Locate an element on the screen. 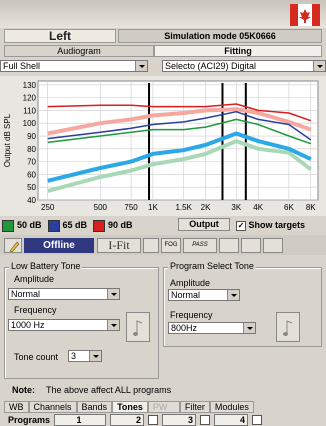 Image resolution: width=326 pixels, height=426 pixels. select: 3 is located at coordinates (85, 356).